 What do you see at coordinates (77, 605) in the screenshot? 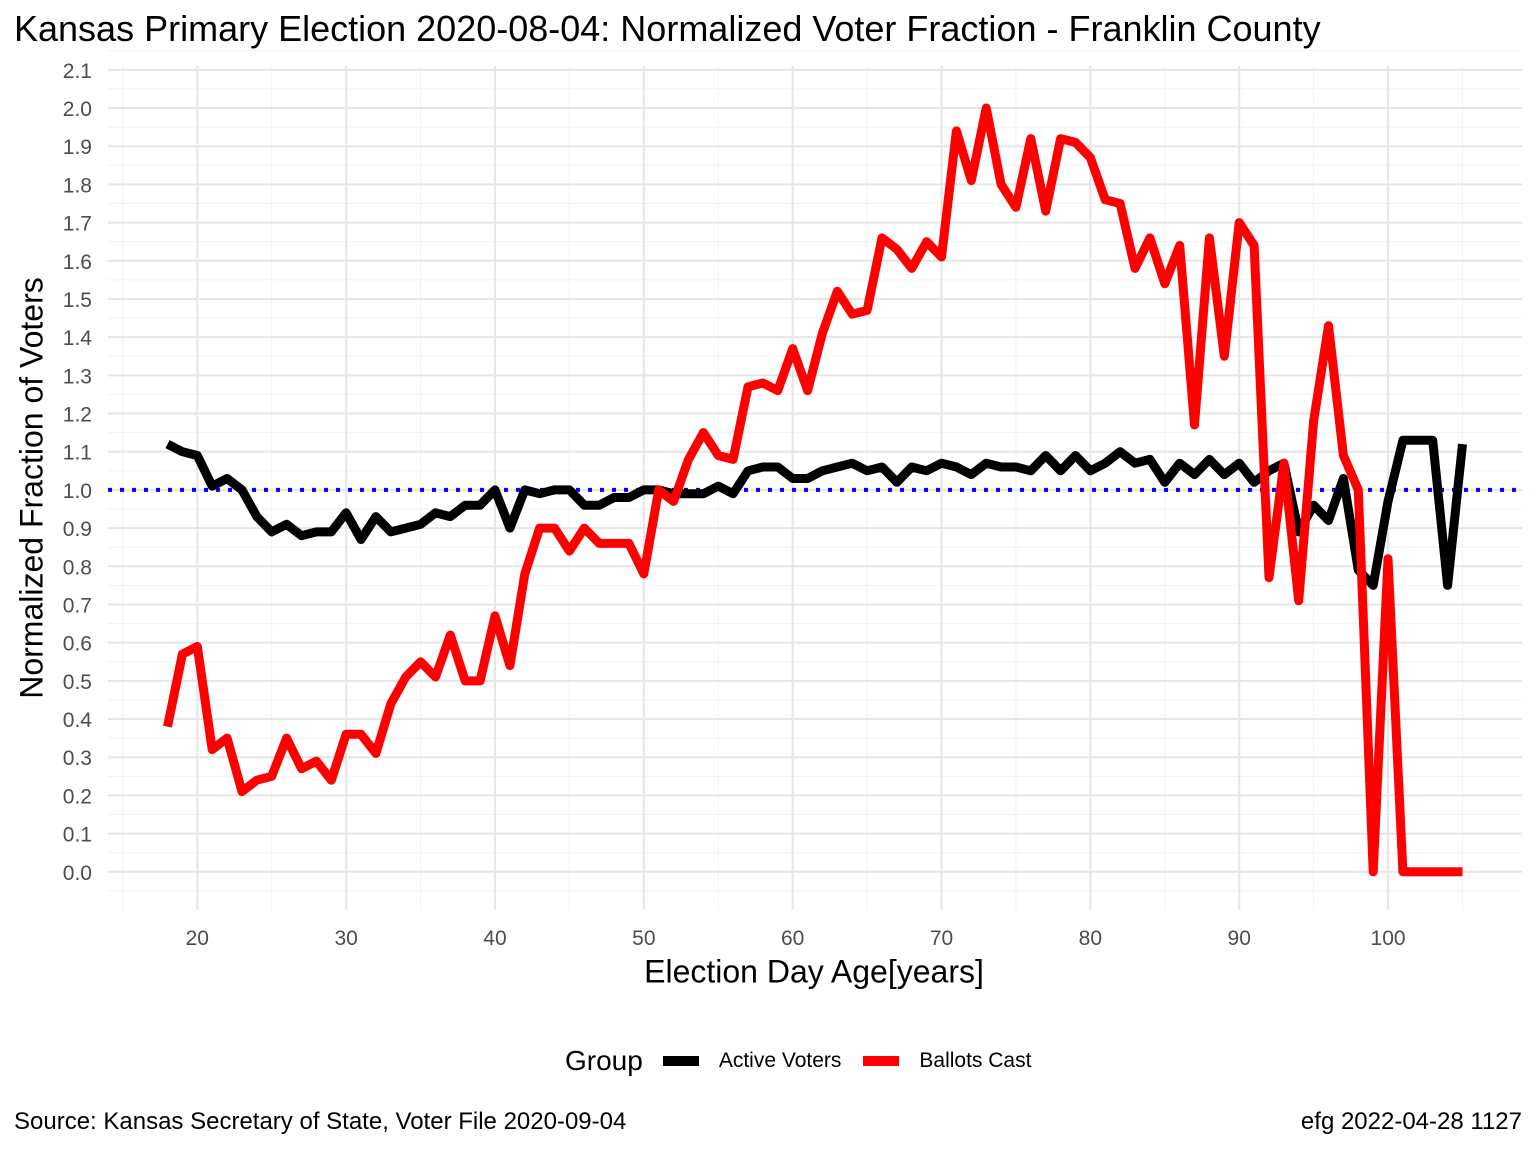
I see `y-tick-label: 0.7` at bounding box center [77, 605].